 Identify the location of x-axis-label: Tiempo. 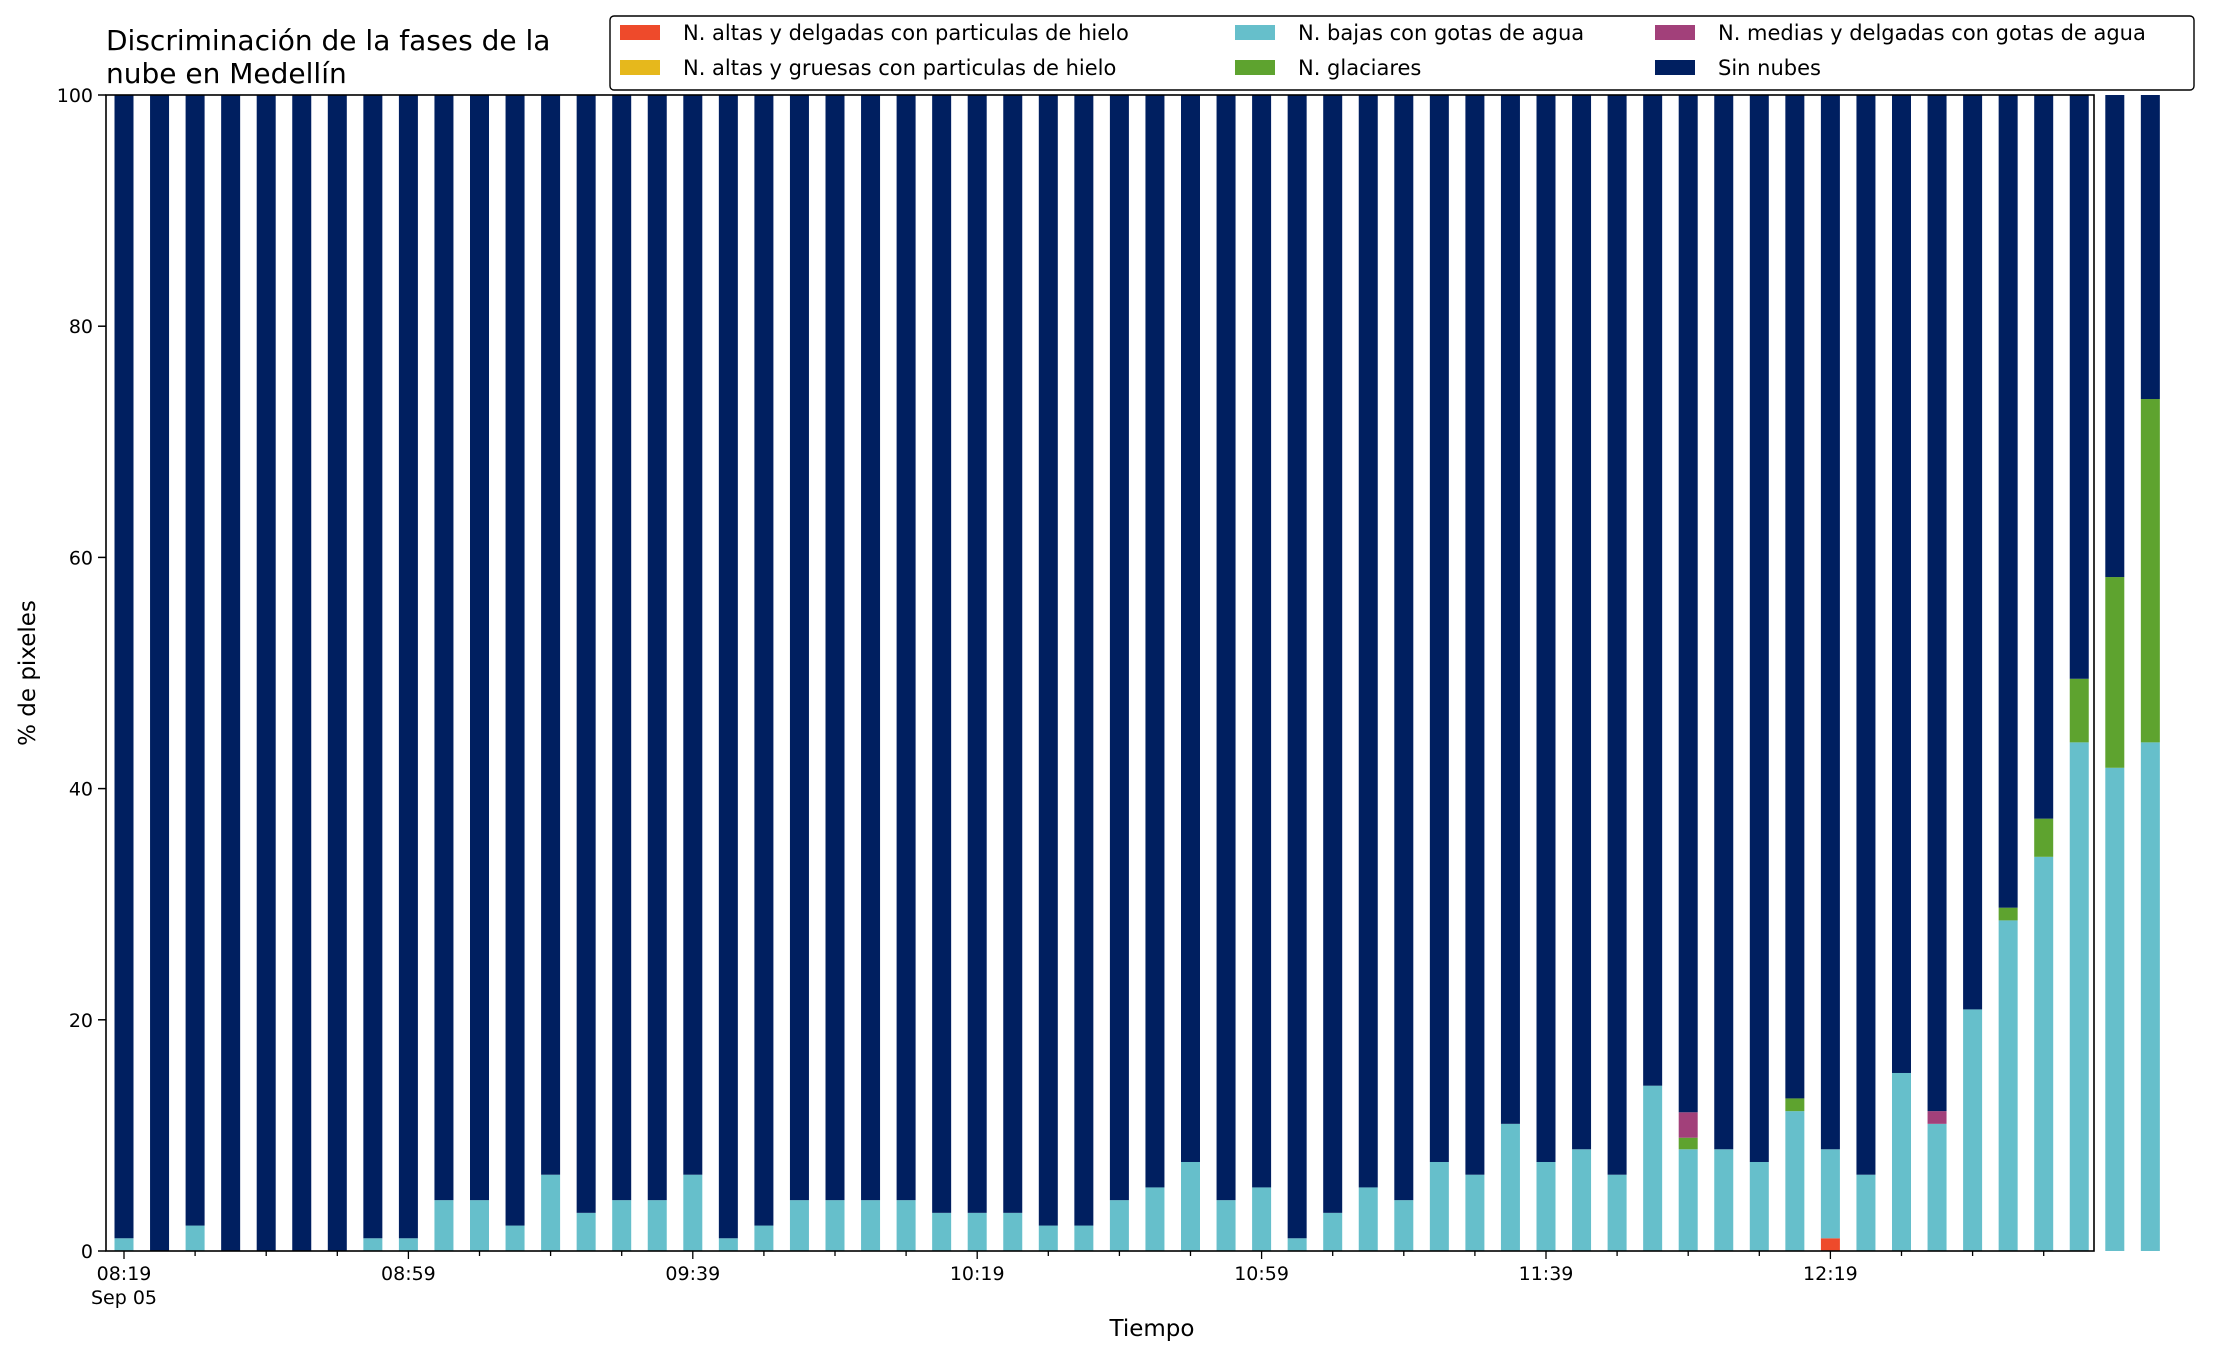
(1152, 1329).